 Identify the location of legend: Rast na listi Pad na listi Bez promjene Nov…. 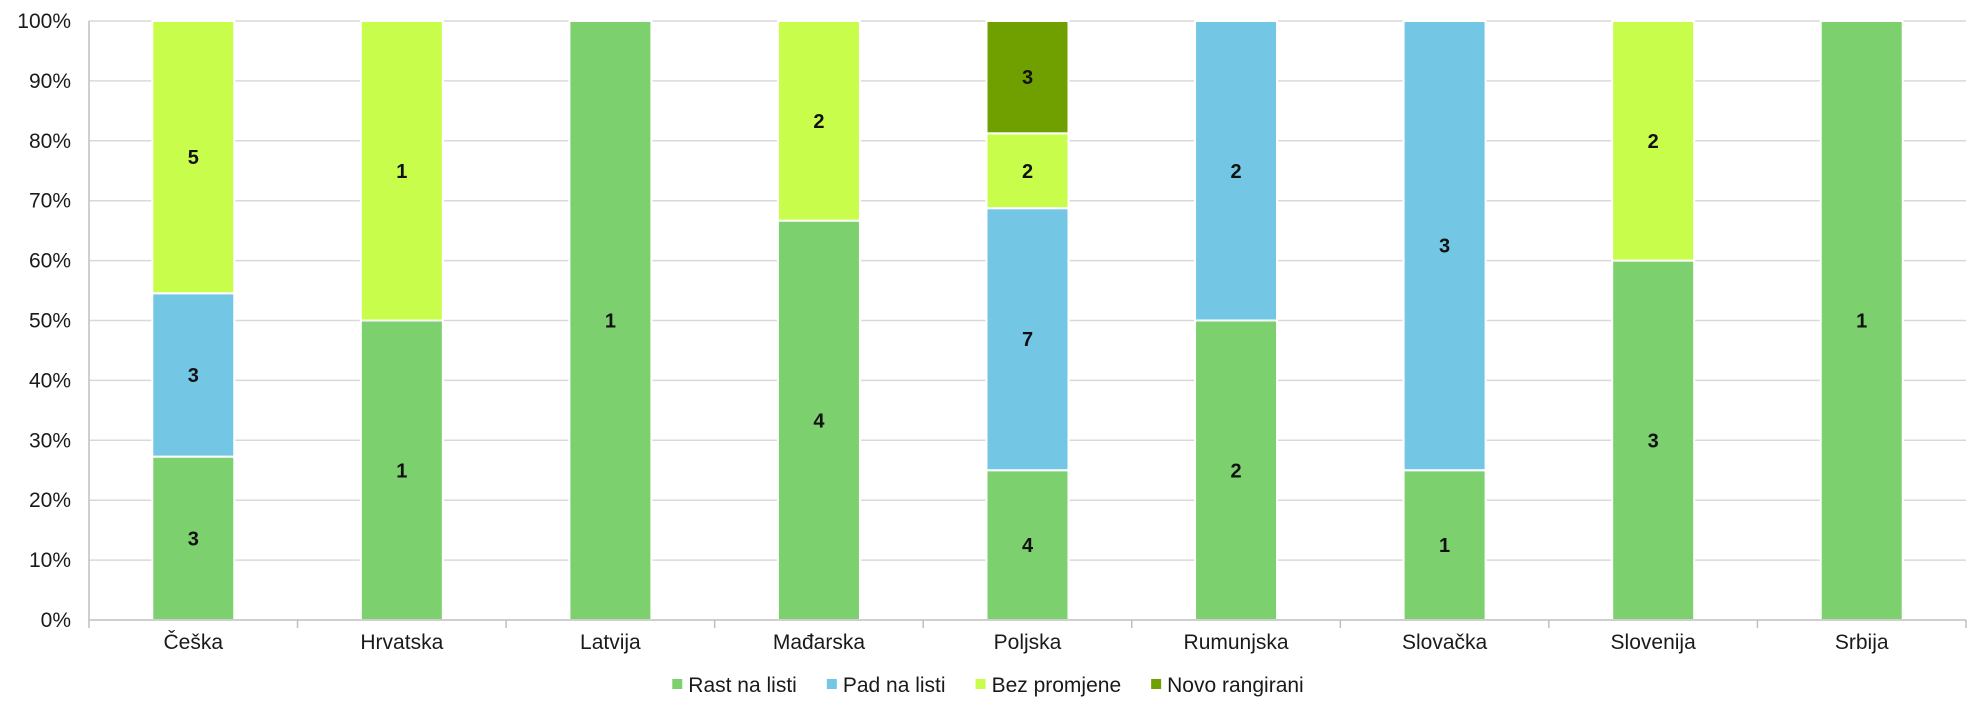
(988, 685).